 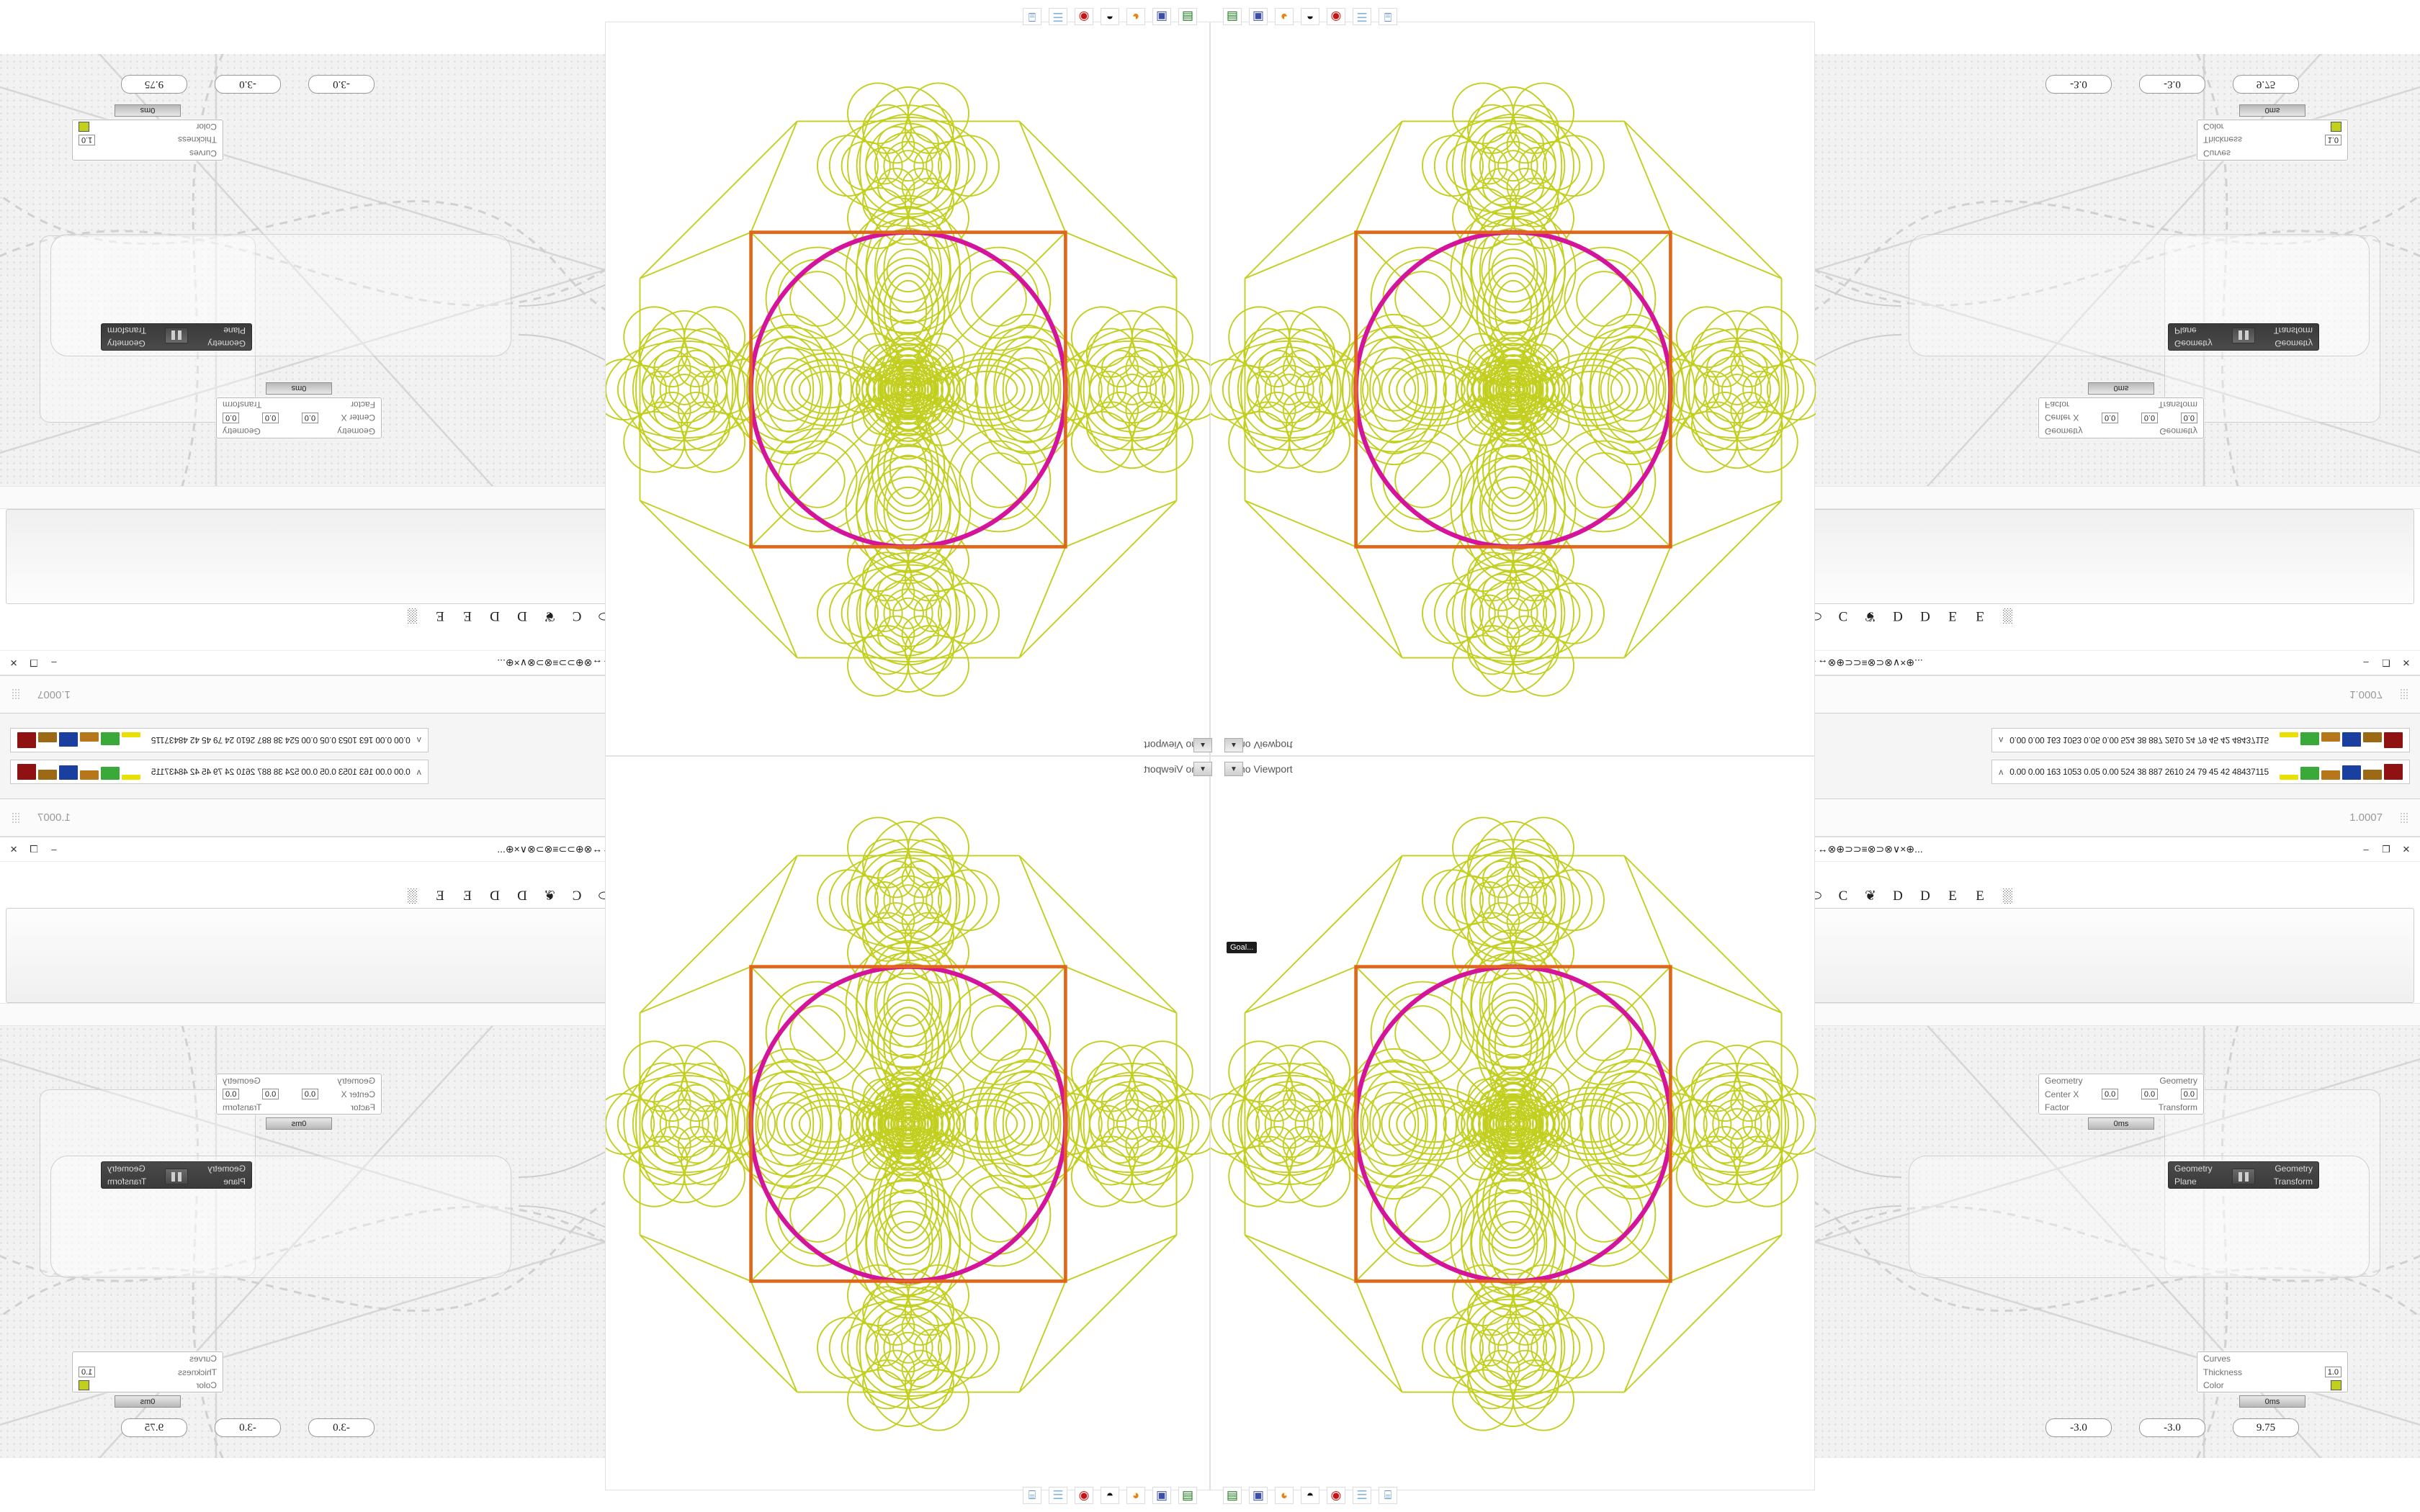 I want to click on firefox-icon: ◕, so click(x=1284, y=16).